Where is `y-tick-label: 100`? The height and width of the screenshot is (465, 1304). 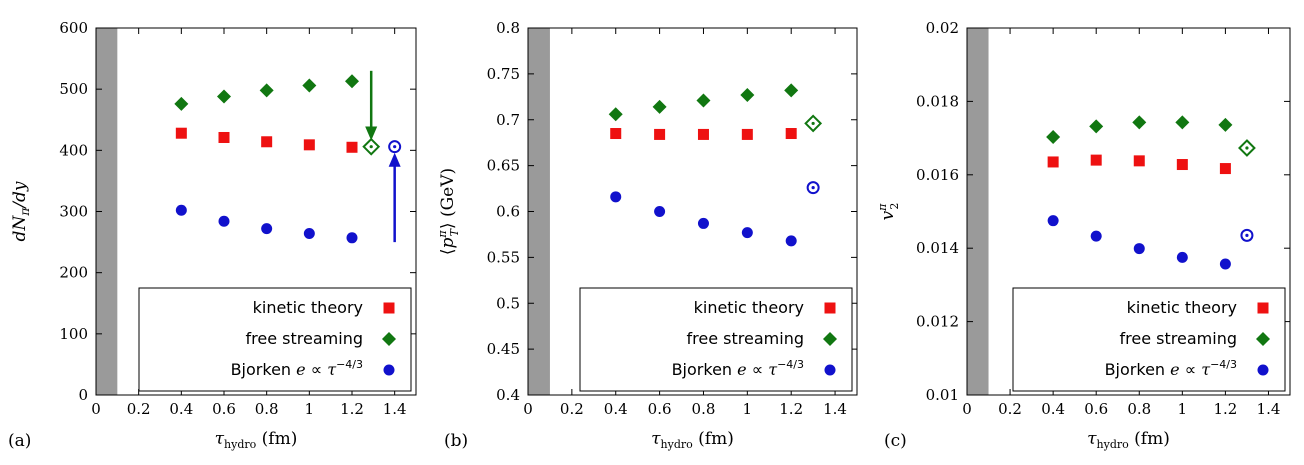
y-tick-label: 100 is located at coordinates (73, 334).